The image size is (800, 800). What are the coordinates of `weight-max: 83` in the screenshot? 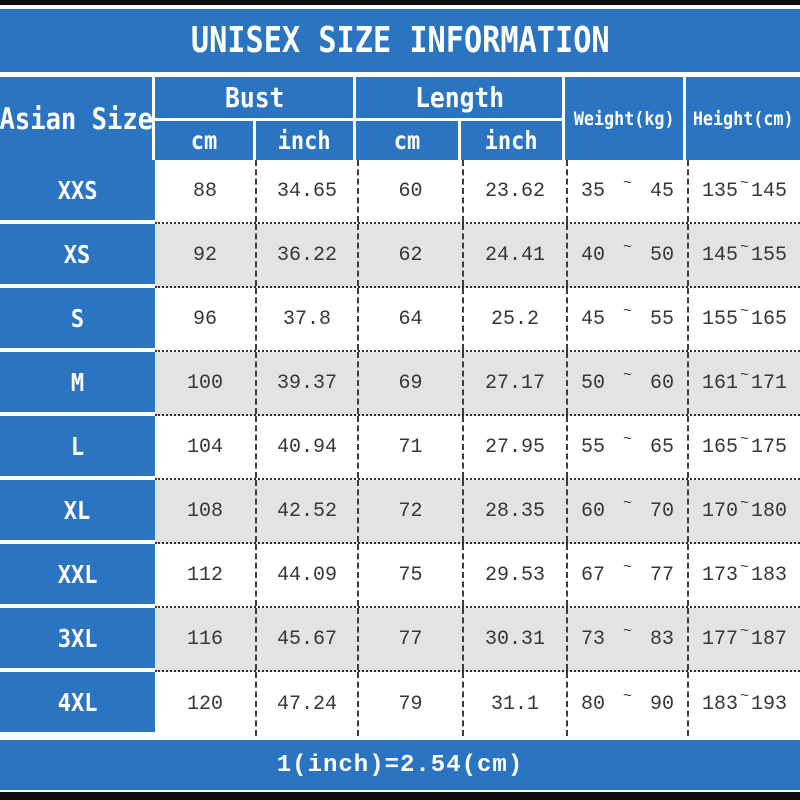 It's located at (661, 639).